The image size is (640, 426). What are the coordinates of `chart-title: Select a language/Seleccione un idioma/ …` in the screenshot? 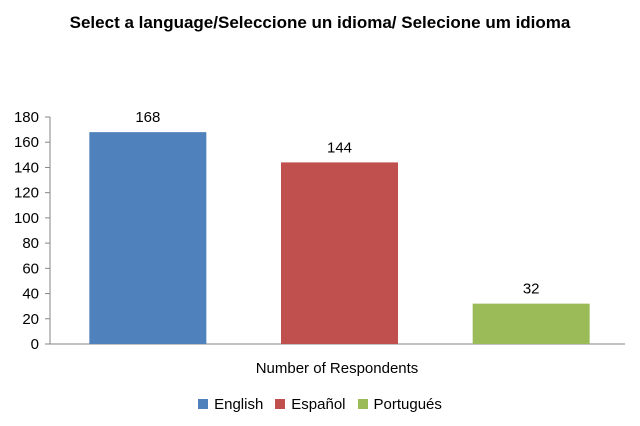 It's located at (320, 22).